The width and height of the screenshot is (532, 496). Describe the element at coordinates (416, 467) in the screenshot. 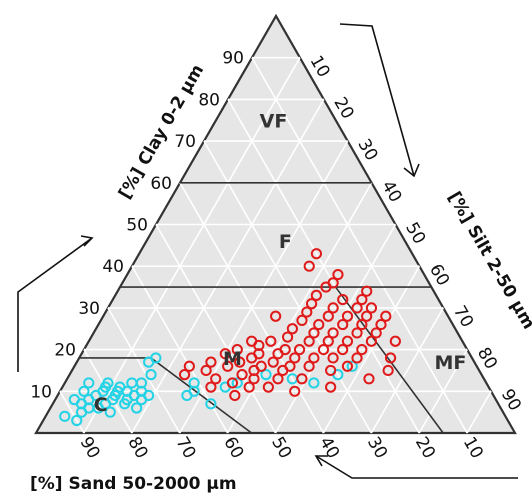

I see `sand-arrow` at that location.